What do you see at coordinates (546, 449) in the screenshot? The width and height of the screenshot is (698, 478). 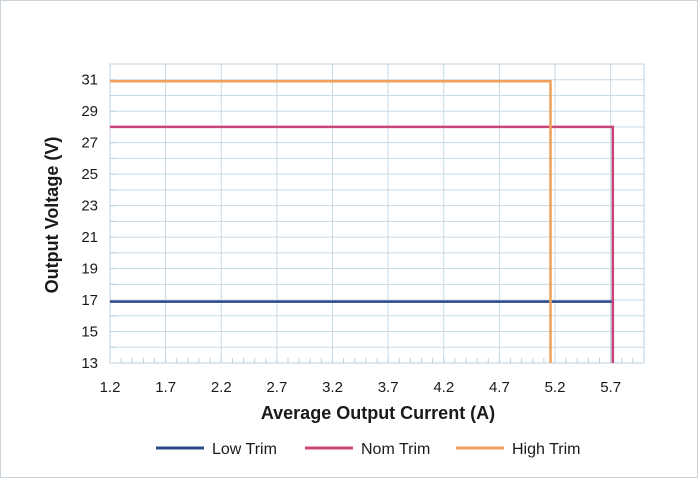 I see `legend-label-high-trim: High Trim` at bounding box center [546, 449].